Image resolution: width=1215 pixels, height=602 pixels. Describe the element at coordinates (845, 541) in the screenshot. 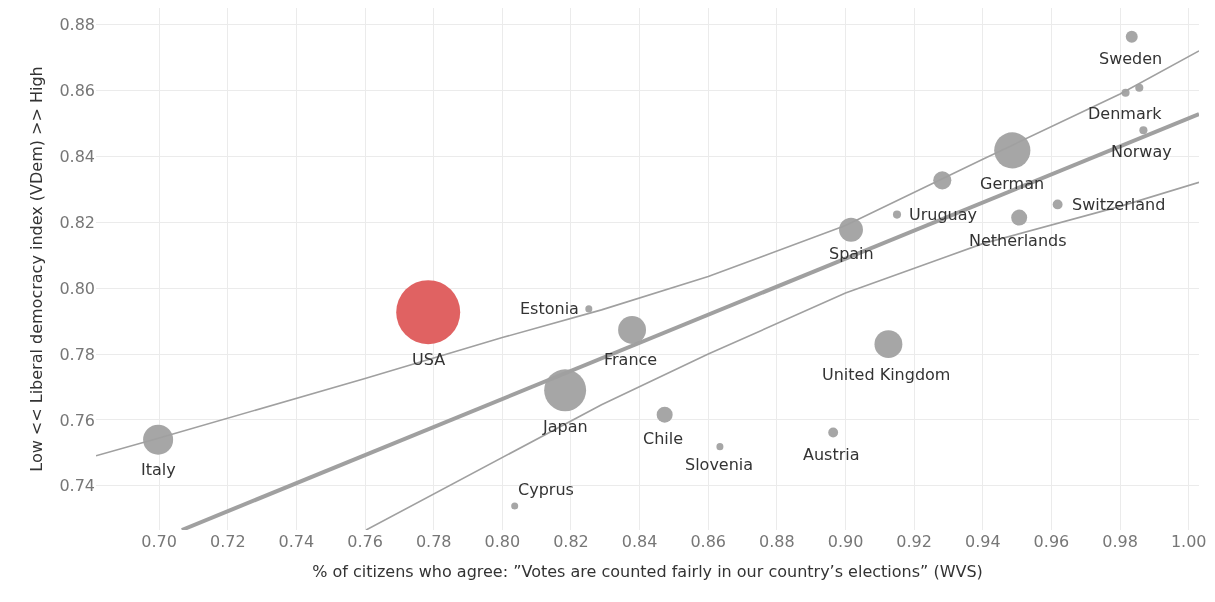

I see `x-tick-label: 0.90` at that location.